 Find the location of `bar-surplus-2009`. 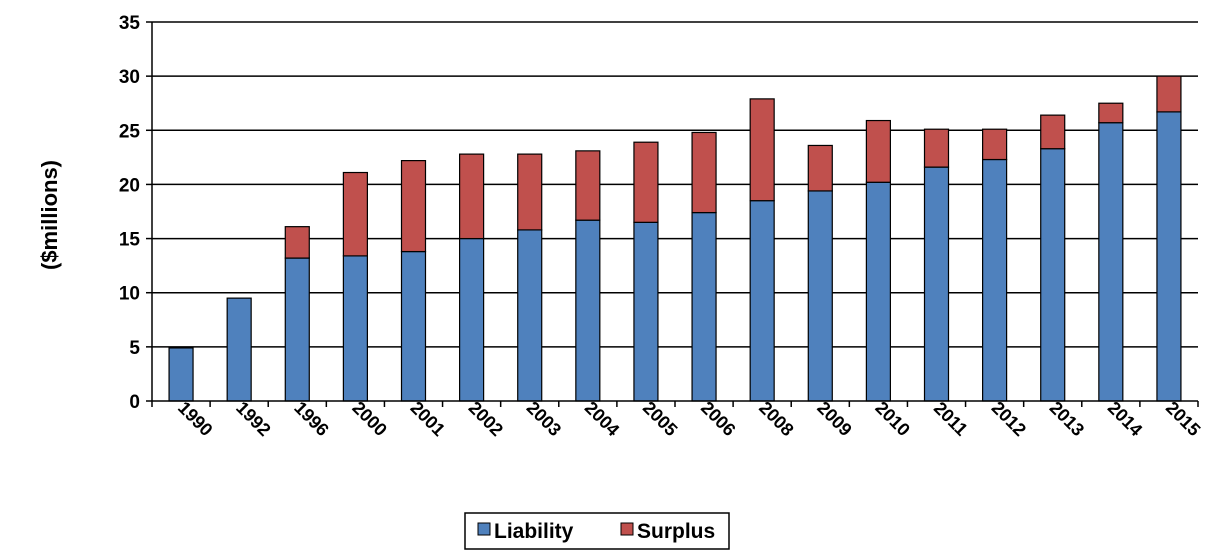

bar-surplus-2009 is located at coordinates (820, 168).